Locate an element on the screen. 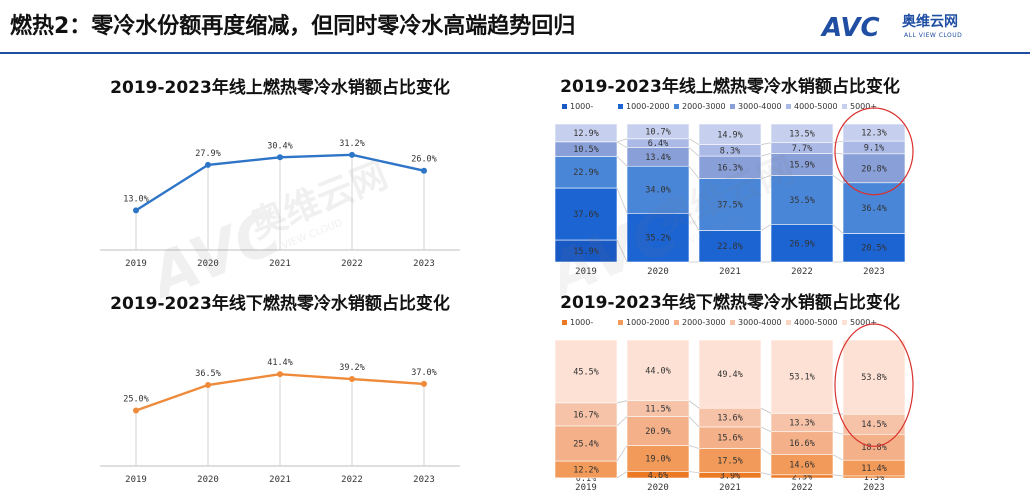 Image resolution: width=1030 pixels, height=498 pixels. page-title: 燃热2：零冷水份额再度缩减，但同时零冷水高端趋势回归 is located at coordinates (293, 26).